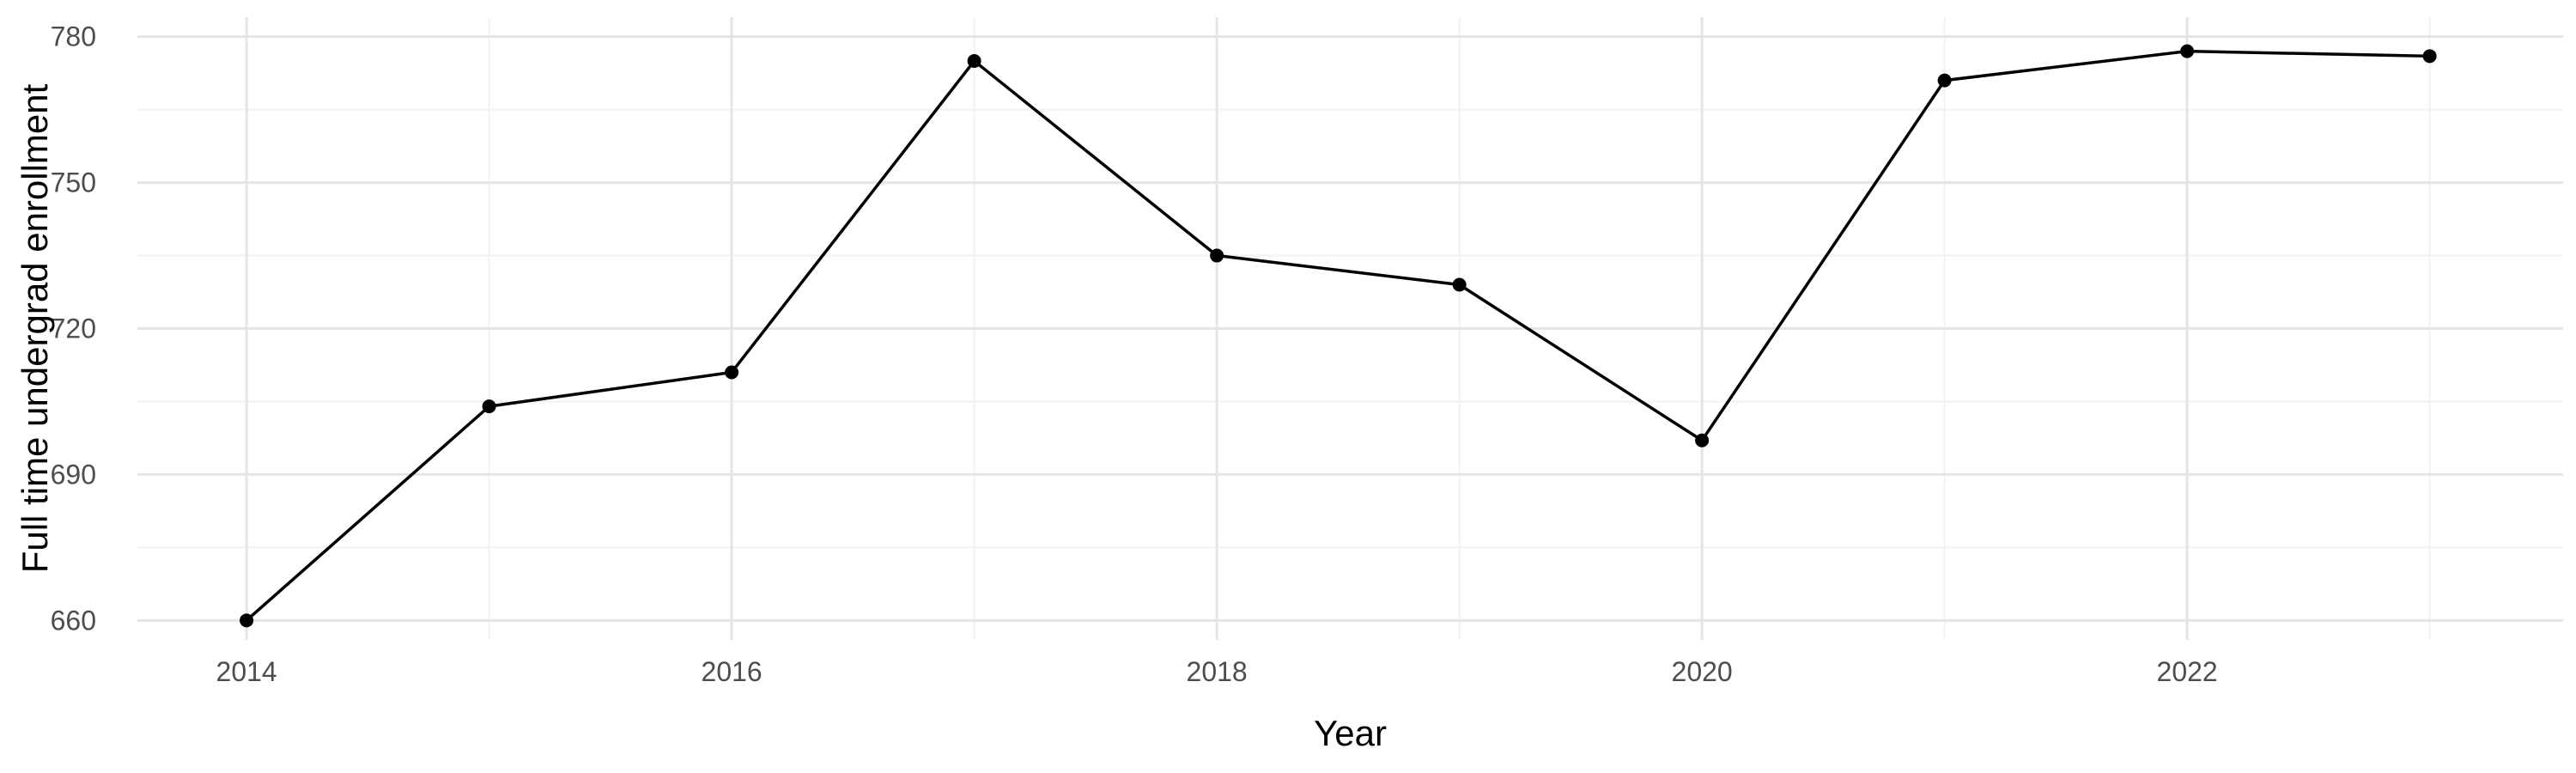 The width and height of the screenshot is (2576, 773). What do you see at coordinates (1703, 671) in the screenshot?
I see `x-tick-label: 2020` at bounding box center [1703, 671].